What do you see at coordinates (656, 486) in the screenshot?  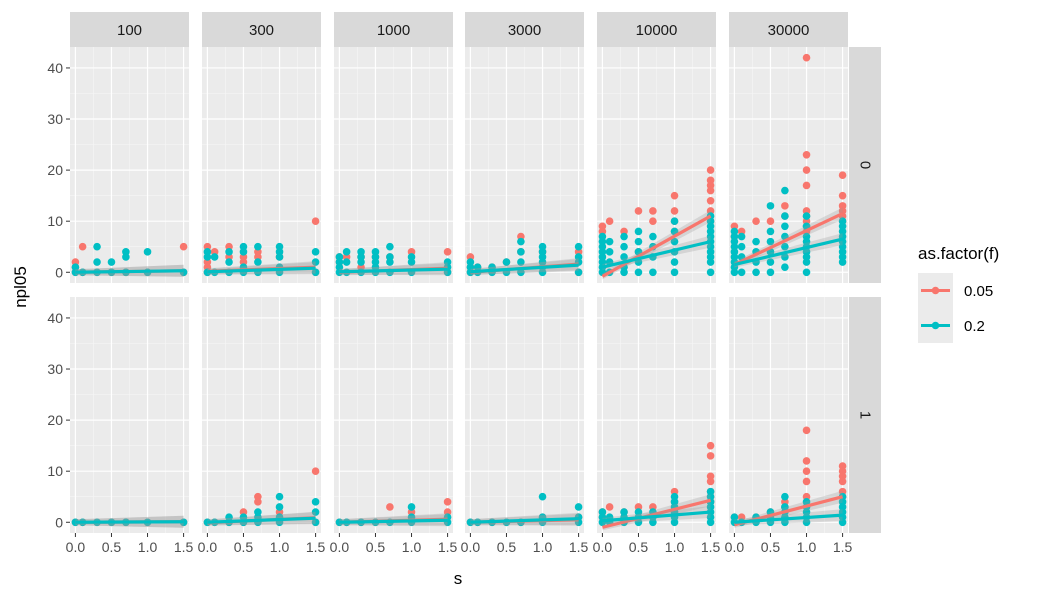 I see `panel-data-r1-c4` at bounding box center [656, 486].